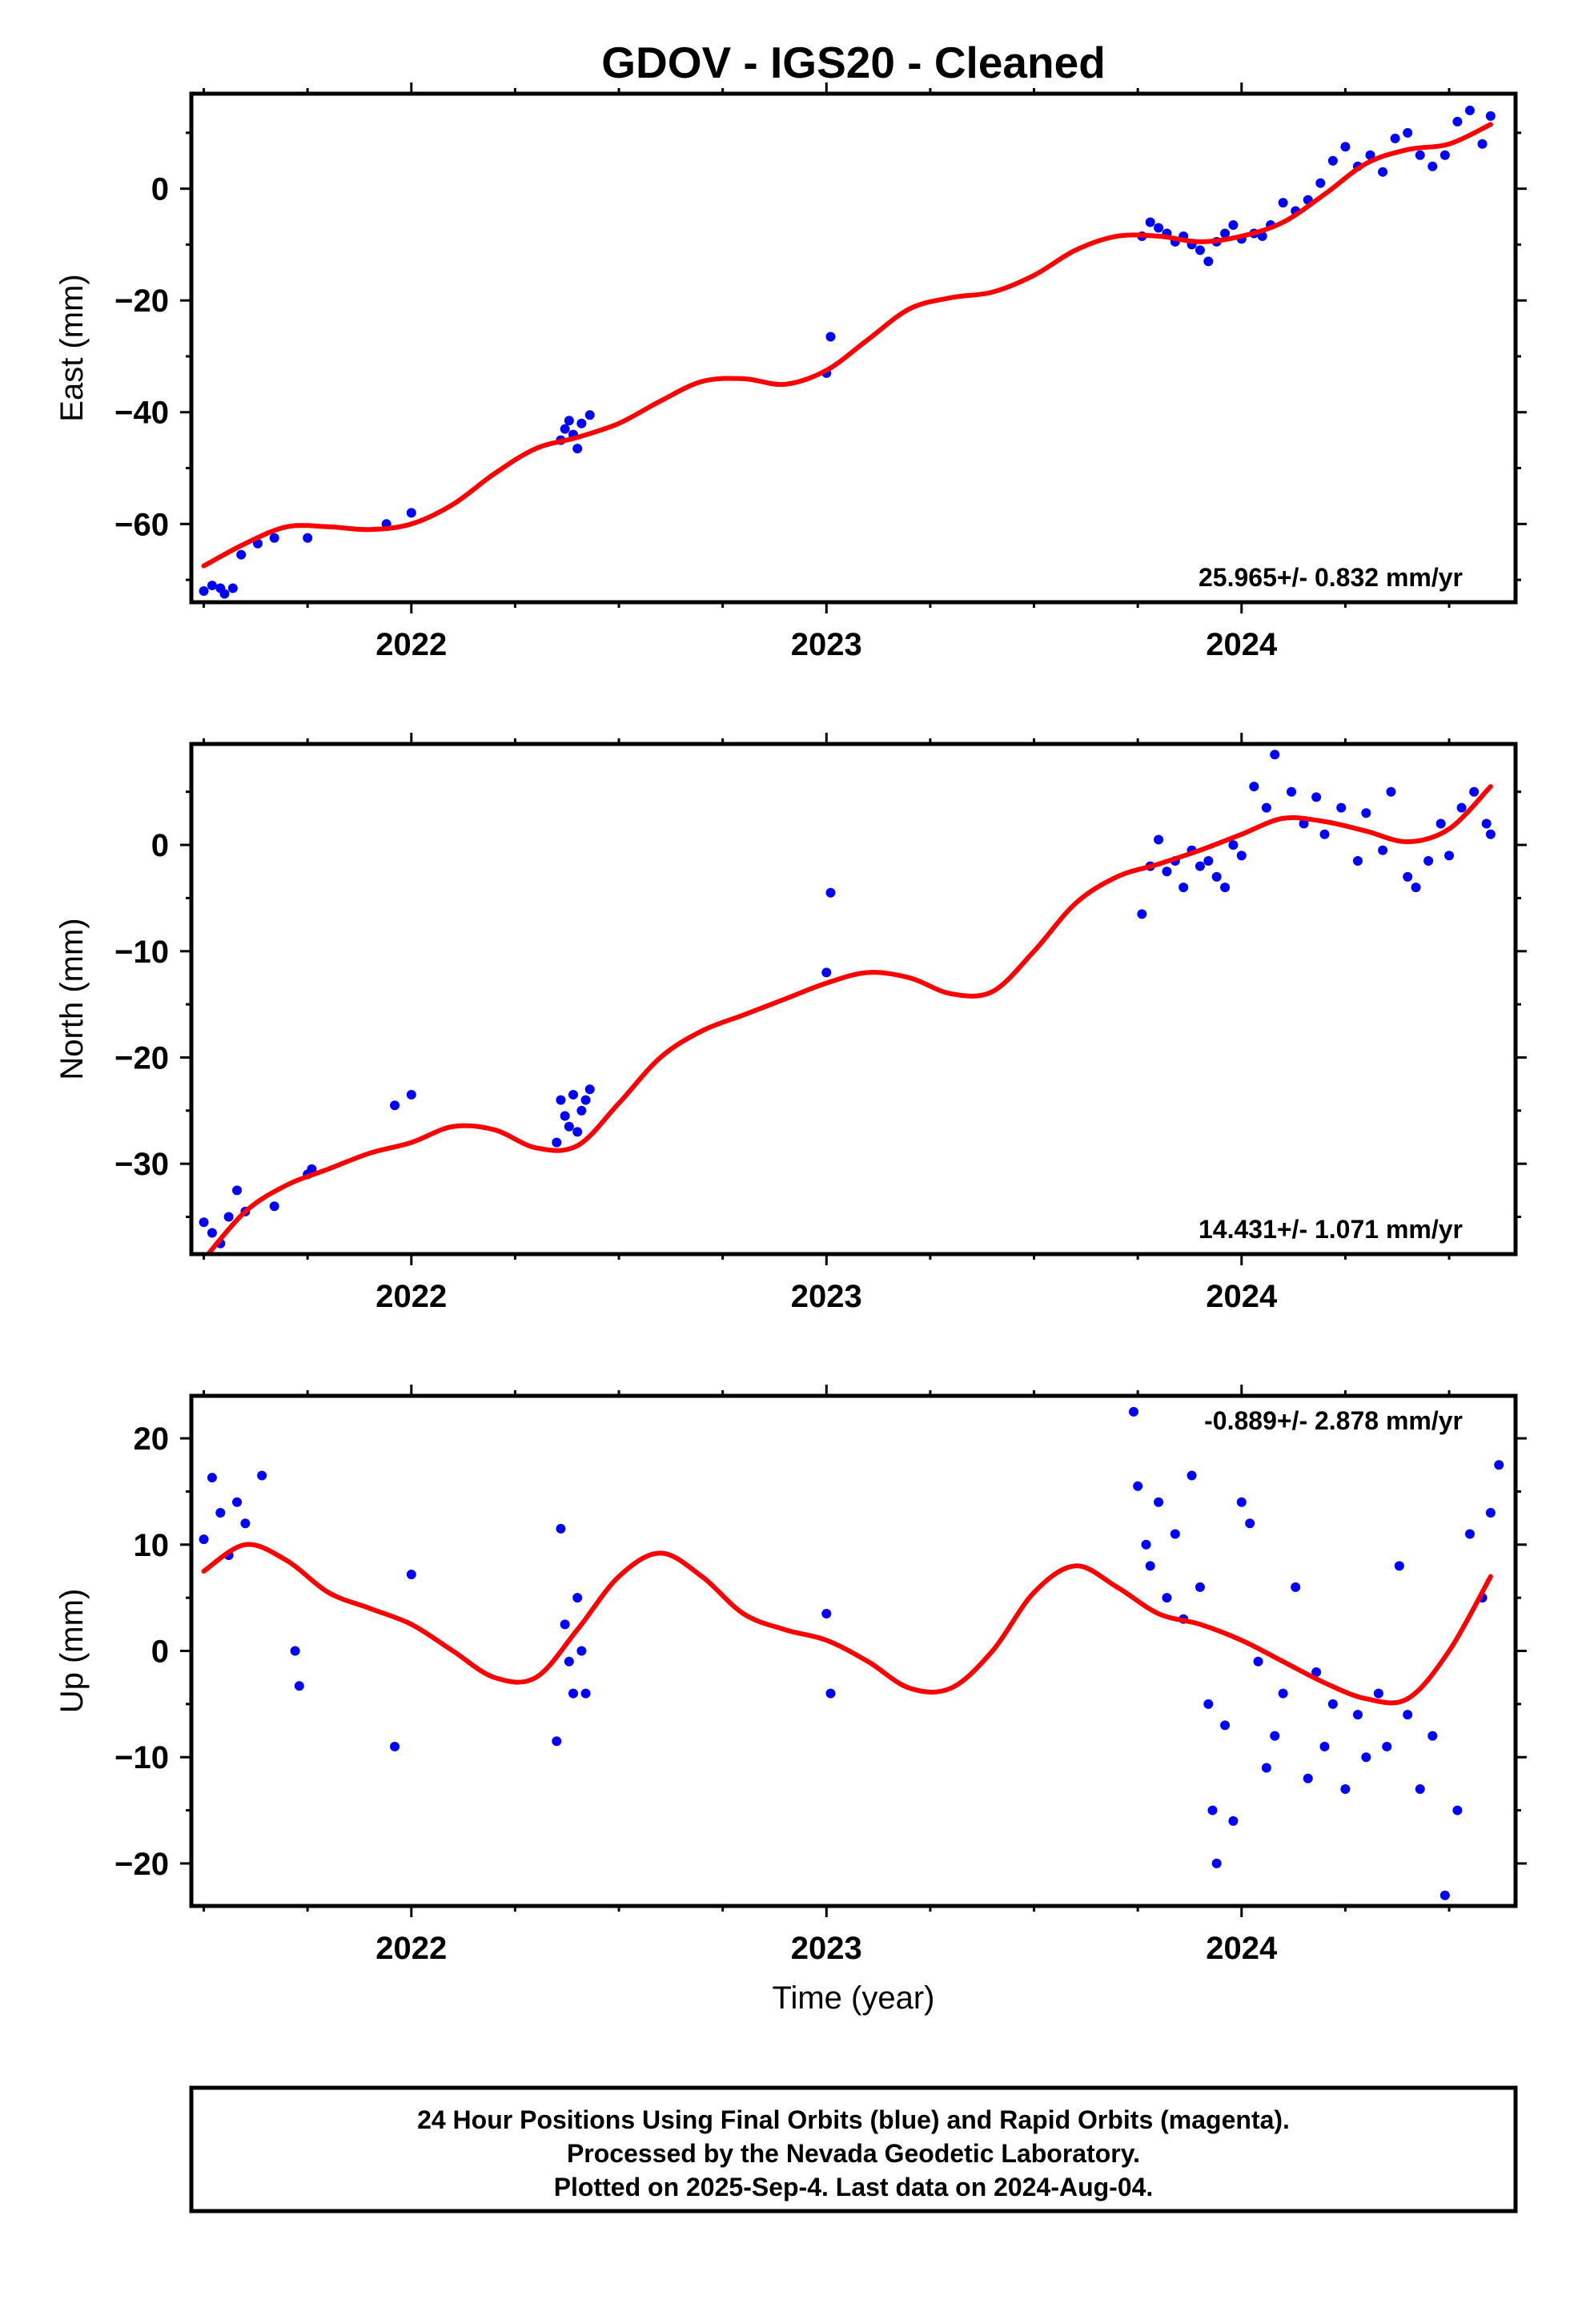 The width and height of the screenshot is (1582, 2324). I want to click on rate-label: 14.431+/- 1.071 mm/yr, so click(1331, 1229).